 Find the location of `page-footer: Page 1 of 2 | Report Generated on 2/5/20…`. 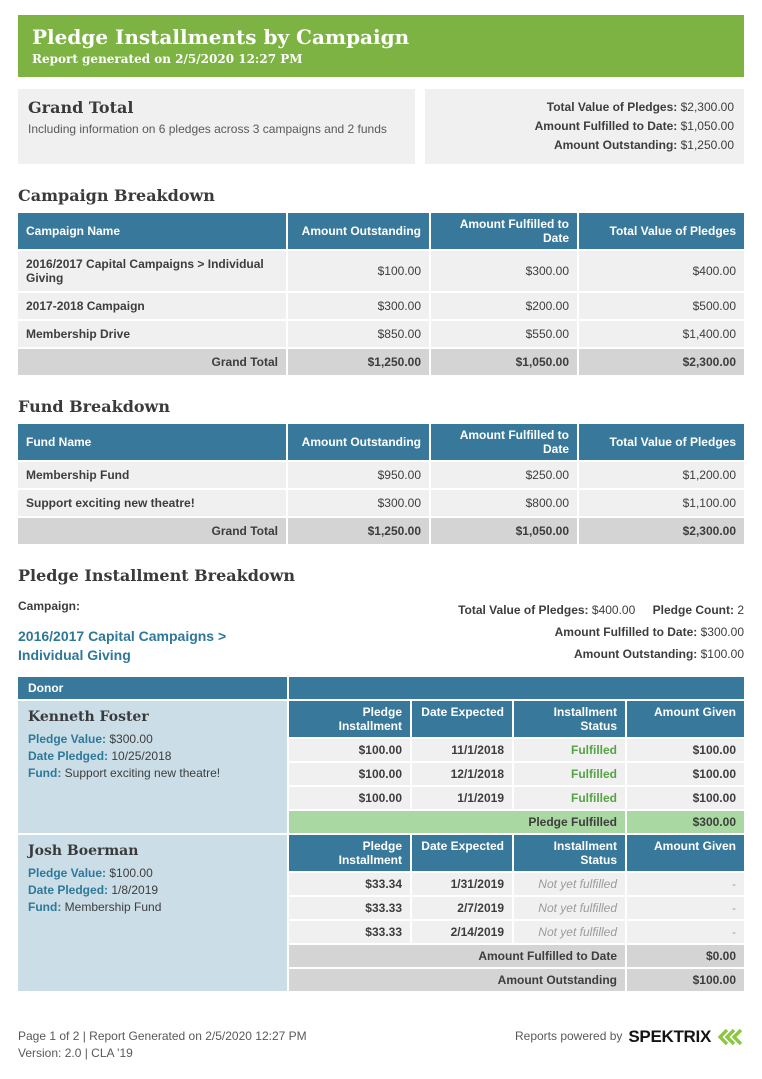

page-footer: Page 1 of 2 | Report Generated on 2/5/20… is located at coordinates (381, 1045).